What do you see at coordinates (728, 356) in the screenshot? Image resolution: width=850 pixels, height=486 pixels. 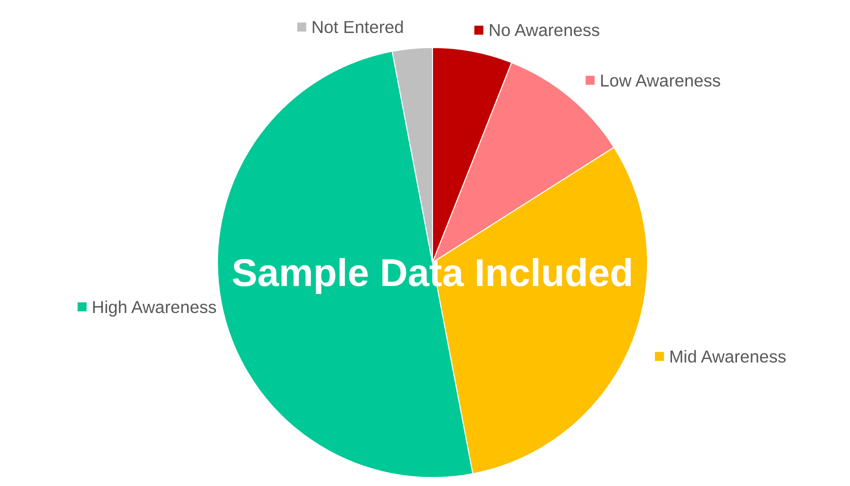 I see `legend-label: Mid Awareness` at bounding box center [728, 356].